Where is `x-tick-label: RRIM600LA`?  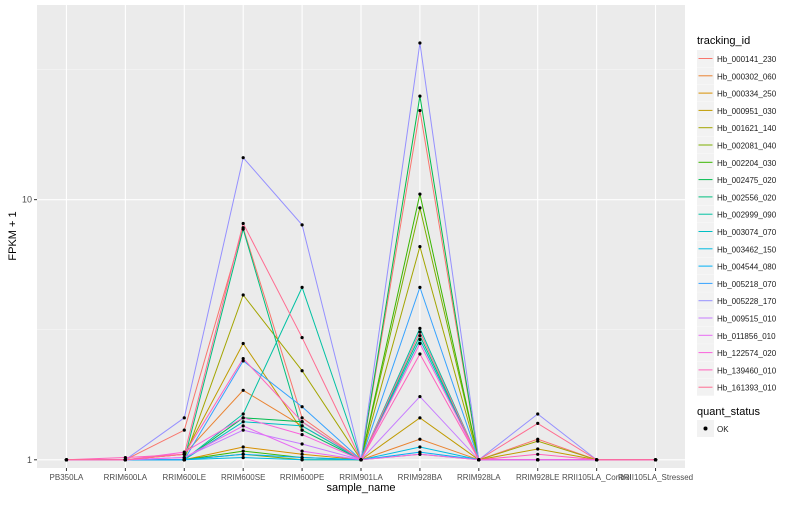 x-tick-label: RRIM600LA is located at coordinates (126, 477).